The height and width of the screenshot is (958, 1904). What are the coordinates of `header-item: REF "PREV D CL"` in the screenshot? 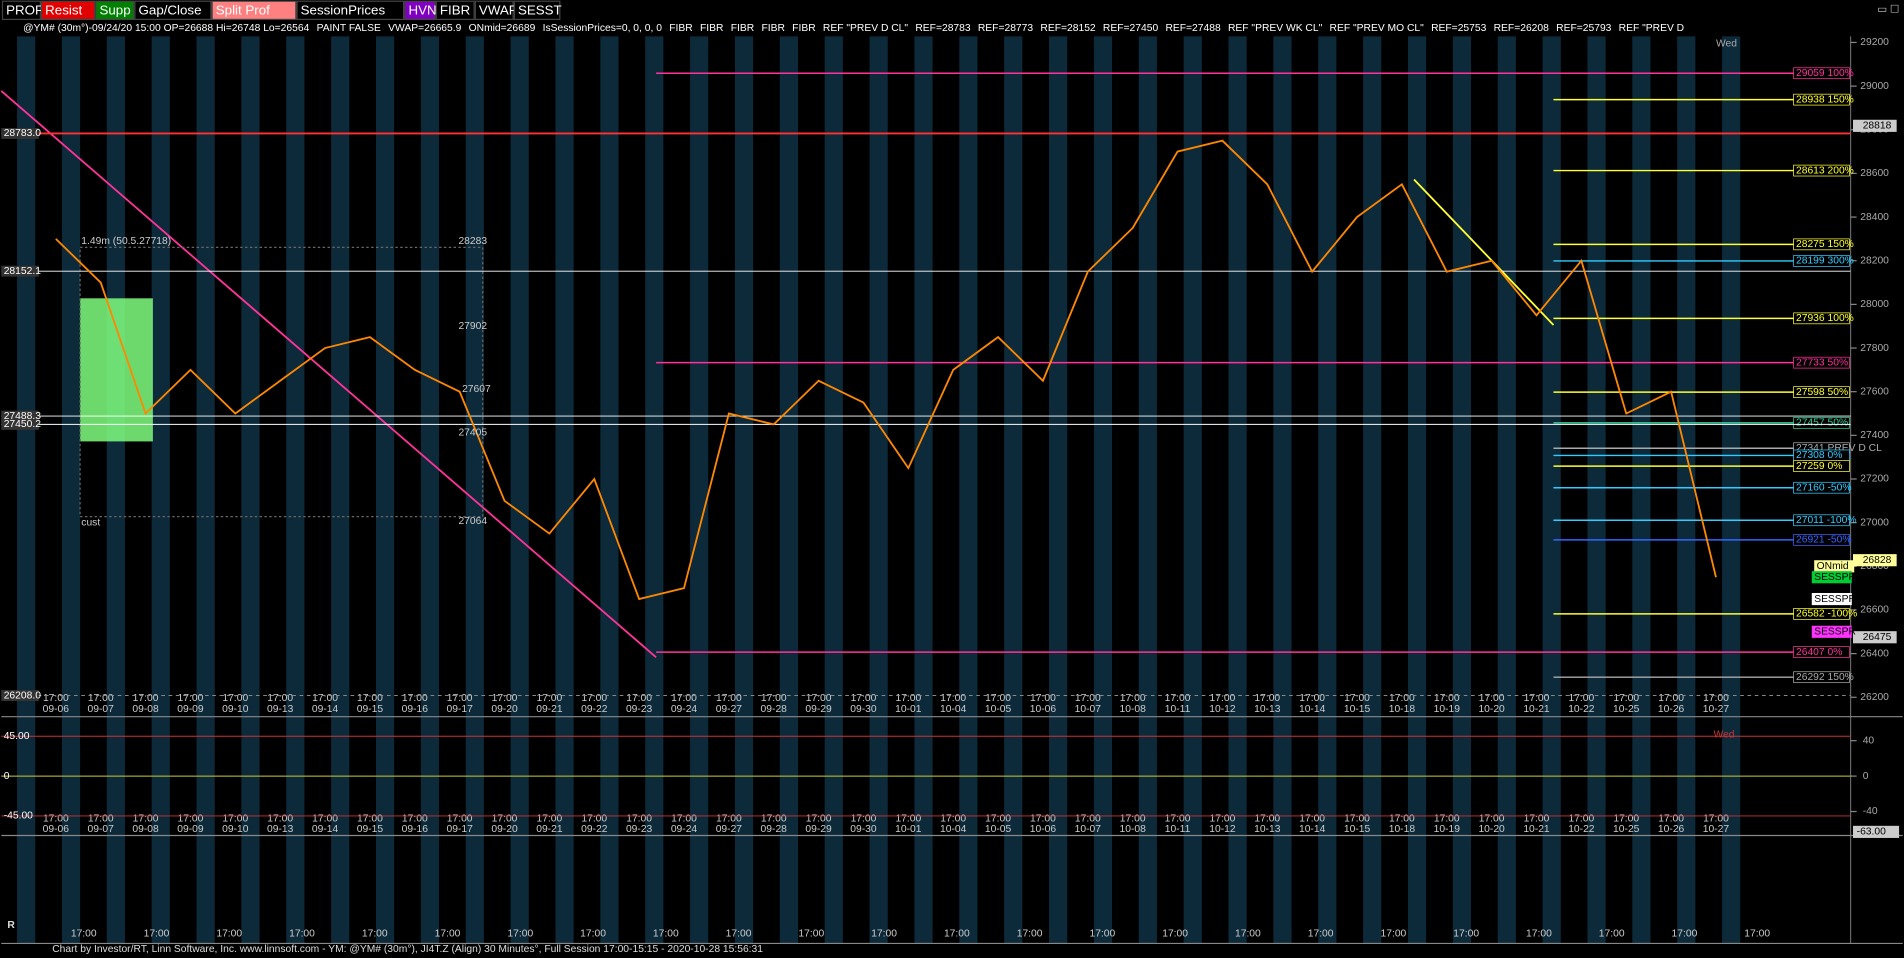 It's located at (865, 28).